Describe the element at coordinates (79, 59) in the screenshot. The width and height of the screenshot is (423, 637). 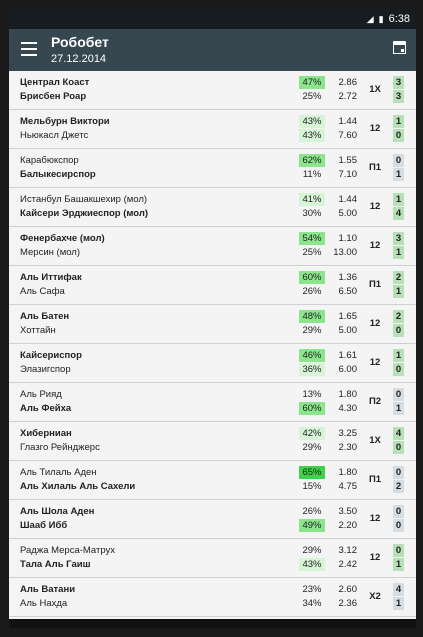
I see `app-date: 27.12.2014` at that location.